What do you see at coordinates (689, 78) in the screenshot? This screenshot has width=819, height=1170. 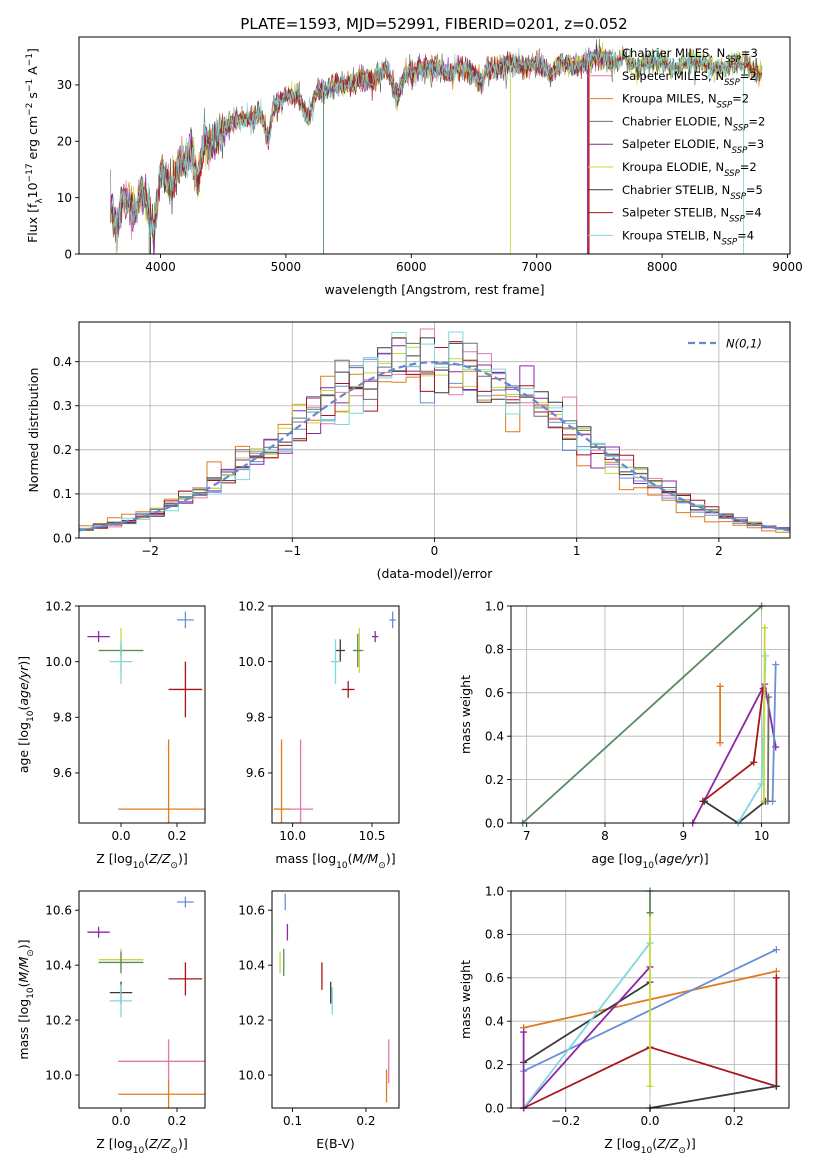 I see `legend-entry: Salpeter MILES, NSSP=2` at bounding box center [689, 78].